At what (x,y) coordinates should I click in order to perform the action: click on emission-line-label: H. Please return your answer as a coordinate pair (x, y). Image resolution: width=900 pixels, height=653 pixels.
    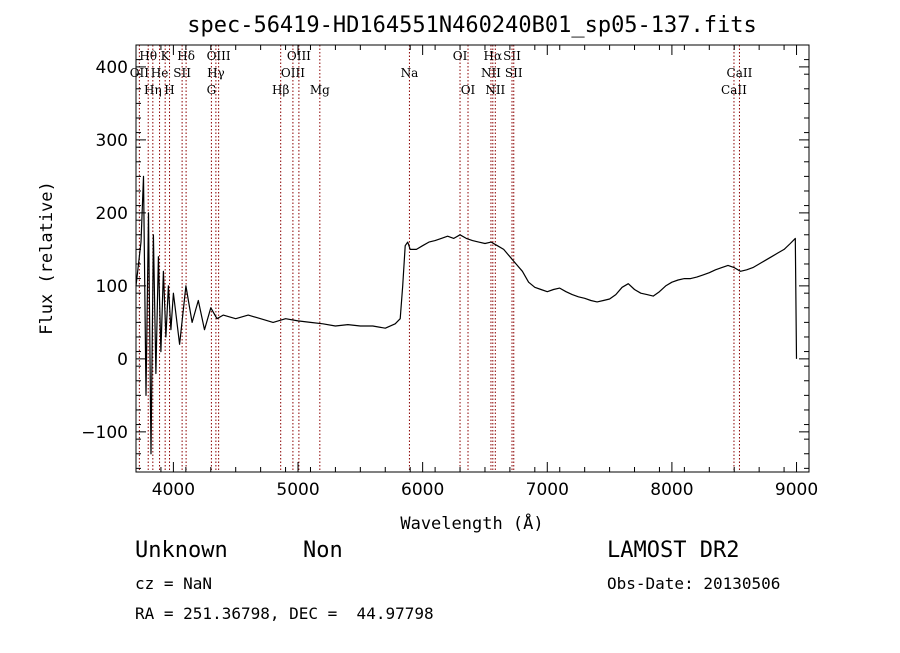
    Looking at the image, I should click on (169, 90).